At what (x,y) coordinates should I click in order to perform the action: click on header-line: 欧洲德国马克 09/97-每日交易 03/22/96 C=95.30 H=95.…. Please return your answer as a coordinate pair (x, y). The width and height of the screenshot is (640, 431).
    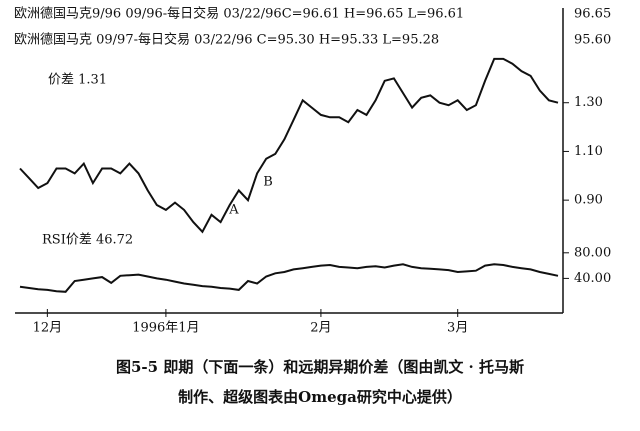
    Looking at the image, I should click on (226, 40).